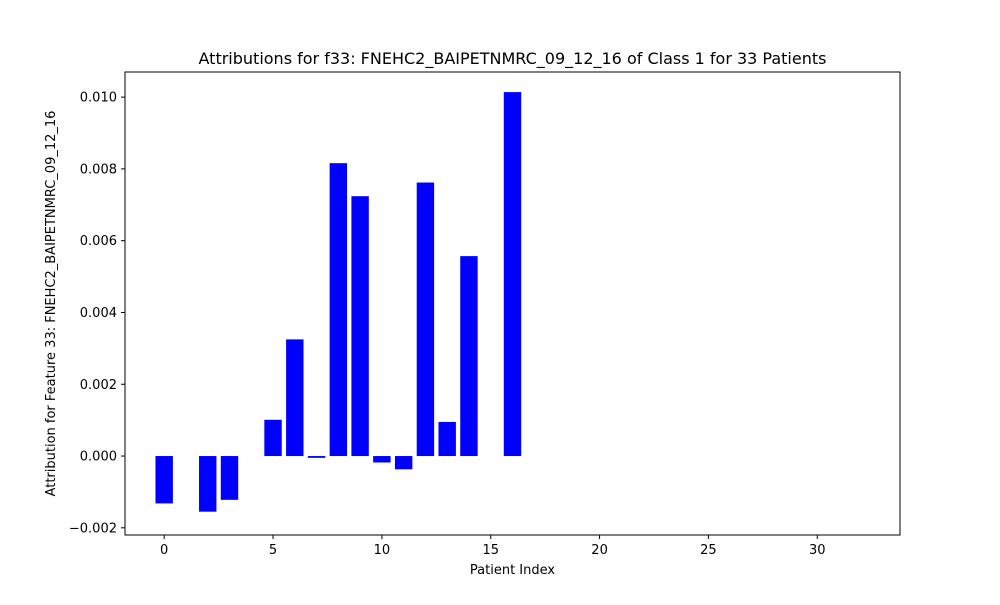  What do you see at coordinates (98, 98) in the screenshot?
I see `y-tick-label: 0.010` at bounding box center [98, 98].